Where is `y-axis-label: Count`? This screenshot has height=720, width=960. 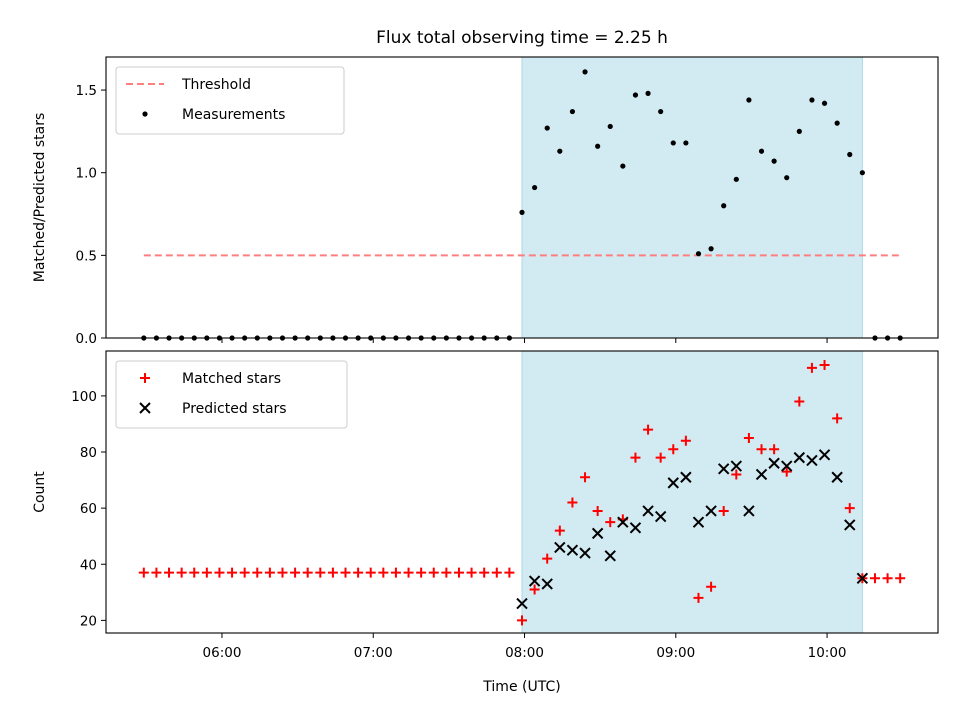 y-axis-label: Count is located at coordinates (40, 492).